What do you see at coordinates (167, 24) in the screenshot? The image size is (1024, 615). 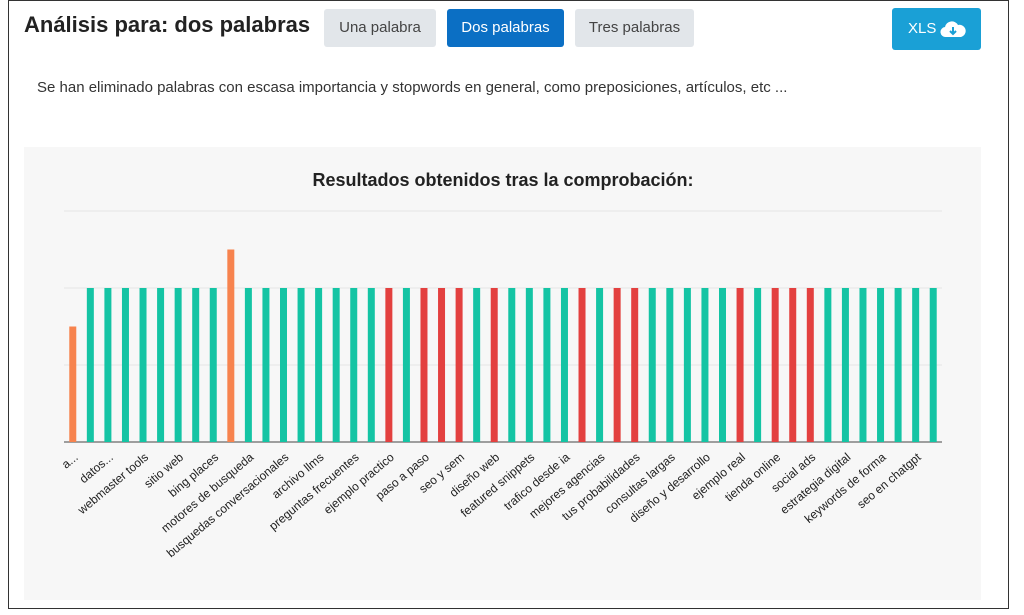 I see `page-title: Análisis para: dos palabras` at bounding box center [167, 24].